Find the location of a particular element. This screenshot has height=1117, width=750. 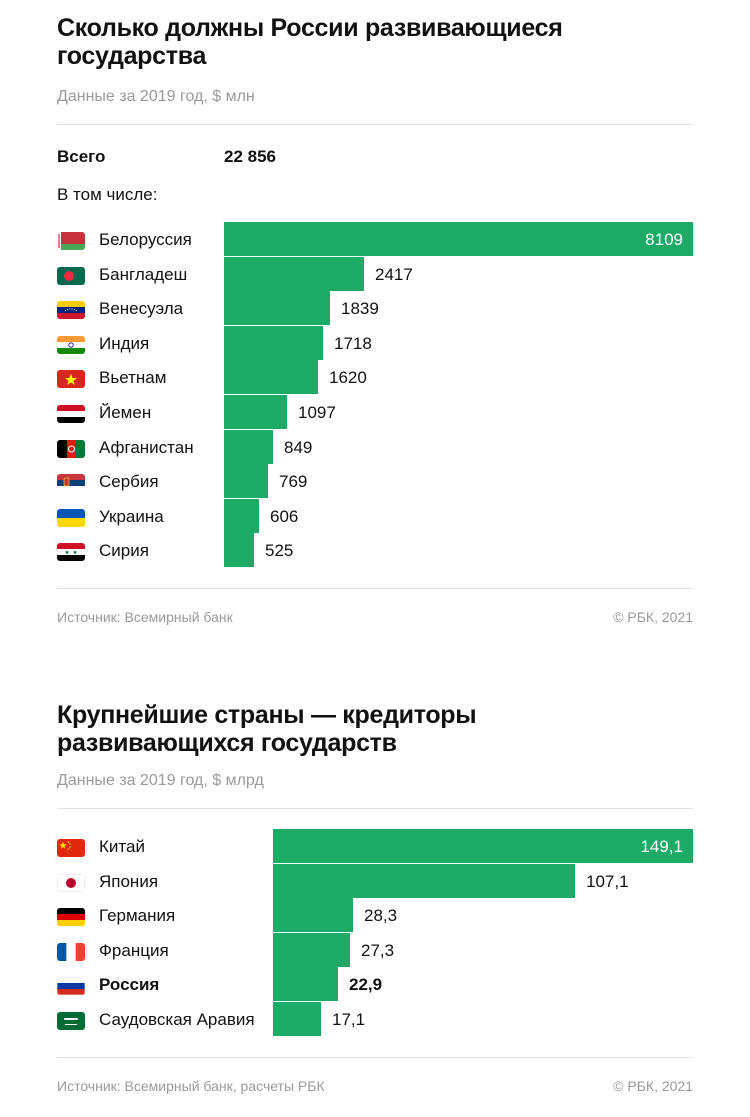

chart2-value-label: 28,3 is located at coordinates (381, 916).